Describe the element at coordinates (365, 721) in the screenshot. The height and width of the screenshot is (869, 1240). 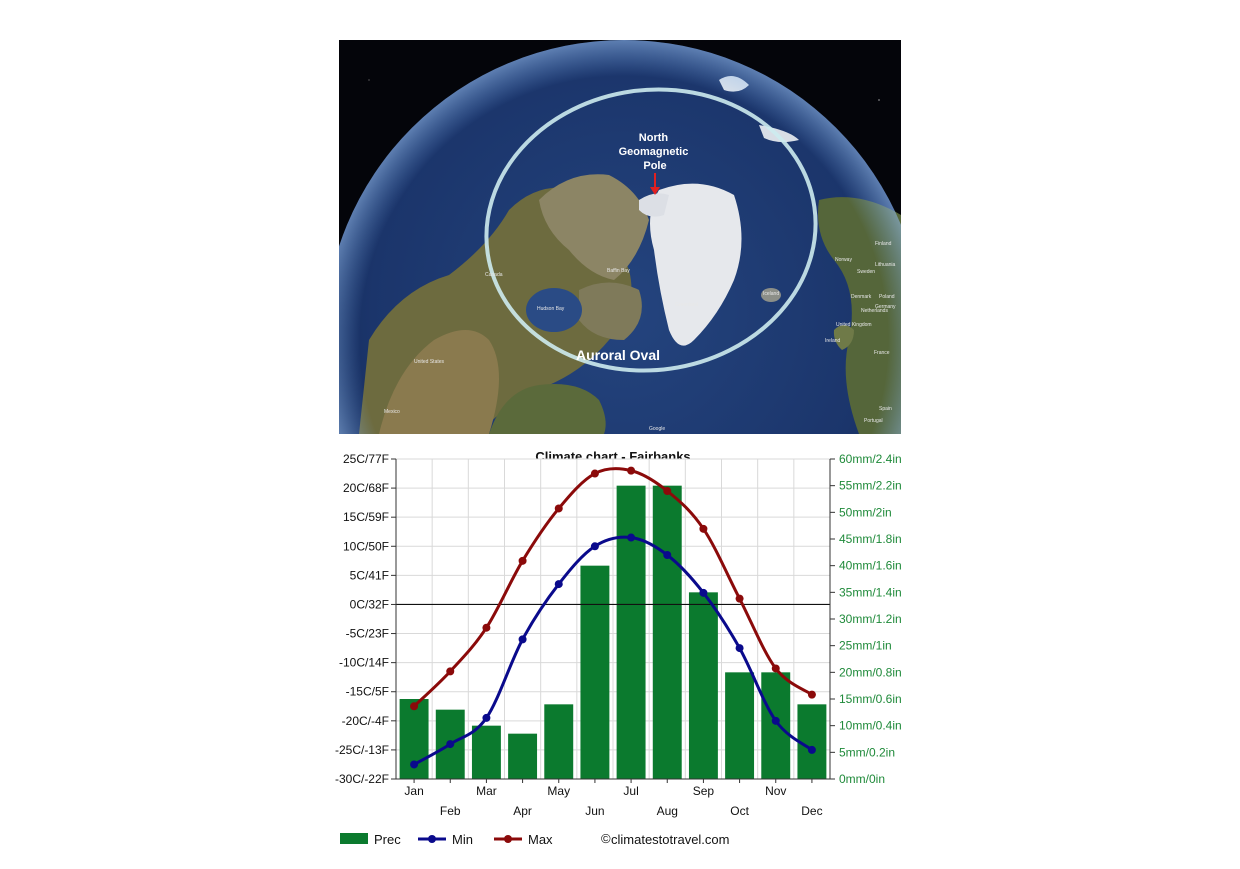
I see `left-axis-label: -20C/-4F` at that location.